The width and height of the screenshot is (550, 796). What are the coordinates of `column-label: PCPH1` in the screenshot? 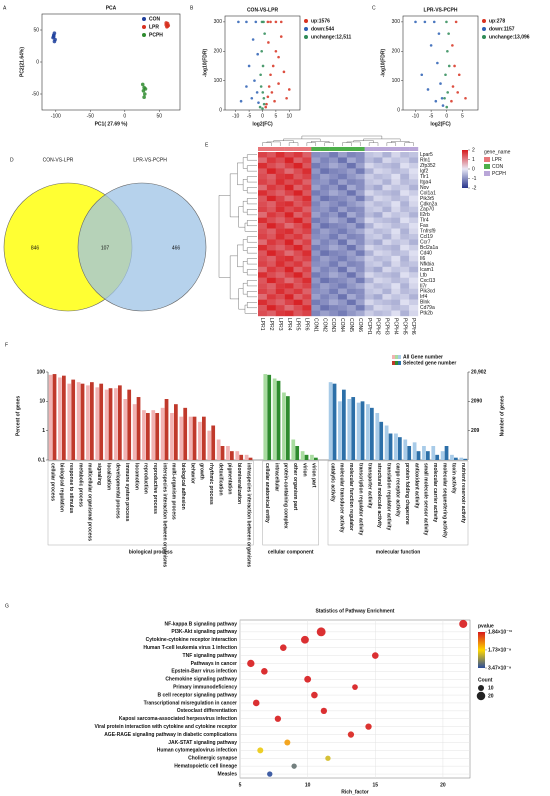 It's located at (369, 326).